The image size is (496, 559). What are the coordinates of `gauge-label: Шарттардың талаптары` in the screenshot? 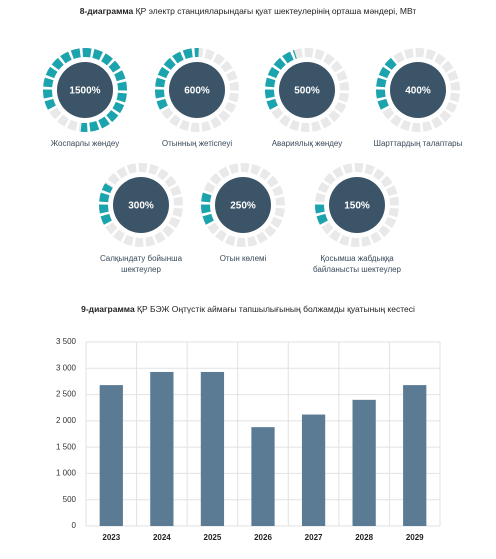 It's located at (418, 143).